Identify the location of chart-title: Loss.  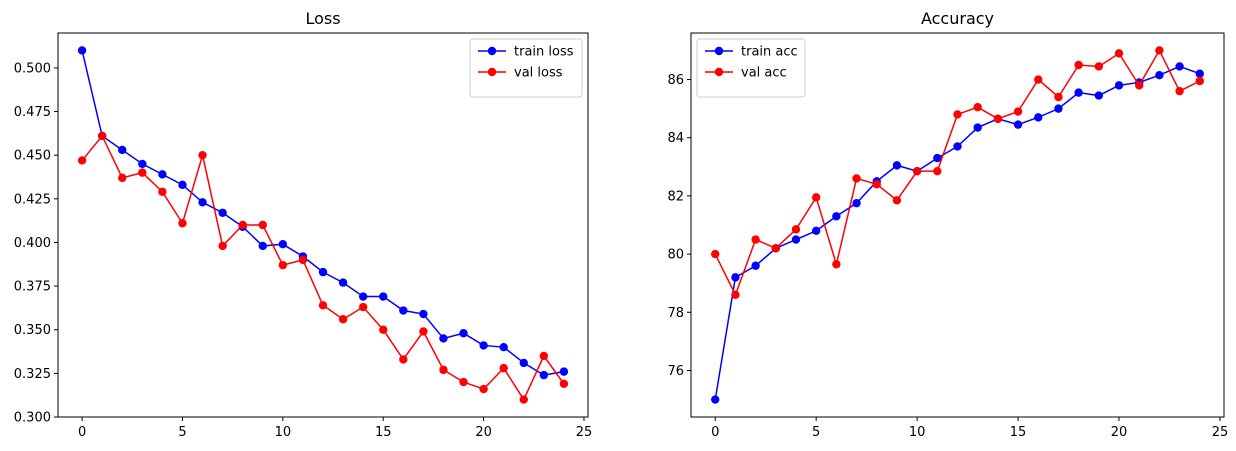
(322, 18).